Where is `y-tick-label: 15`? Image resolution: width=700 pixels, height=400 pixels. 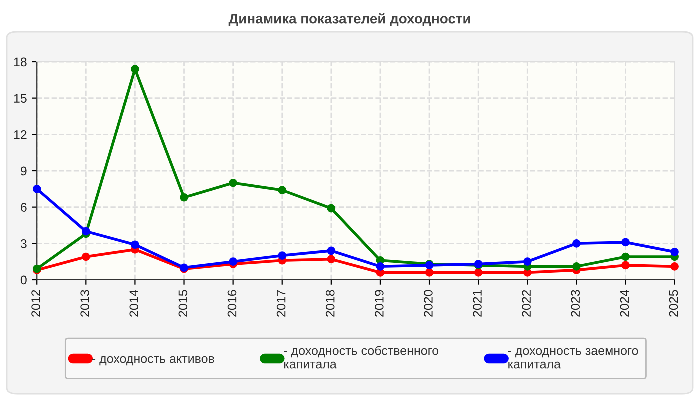
y-tick-label: 15 is located at coordinates (20, 98).